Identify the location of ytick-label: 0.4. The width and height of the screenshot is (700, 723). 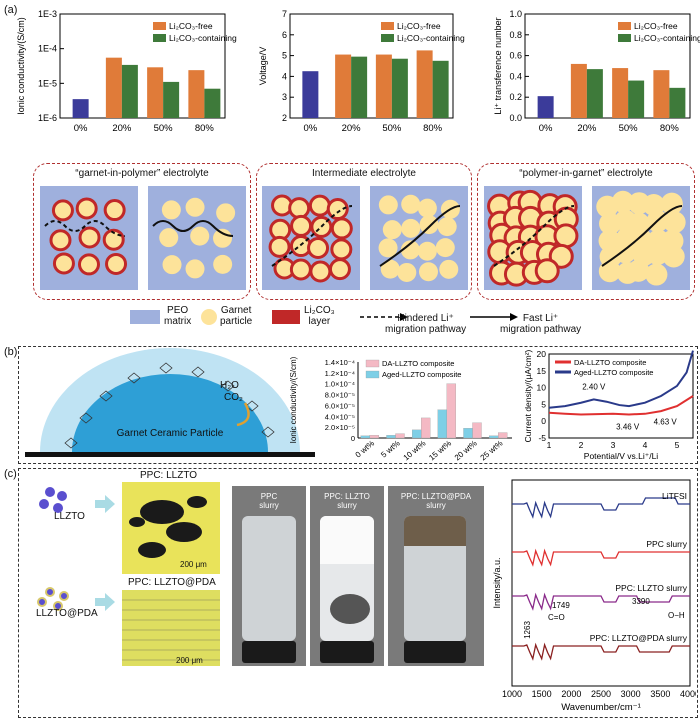
(515, 76).